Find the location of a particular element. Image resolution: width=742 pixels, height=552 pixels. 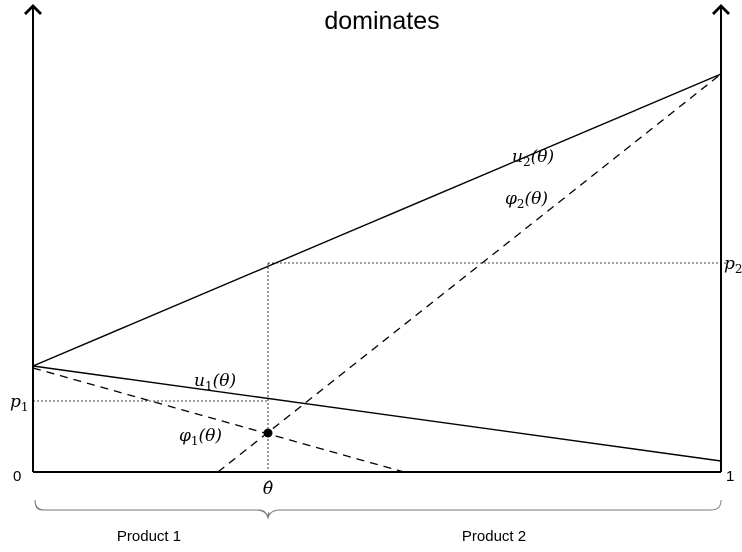

phi1-label: φ1(θ) is located at coordinates (200, 437).